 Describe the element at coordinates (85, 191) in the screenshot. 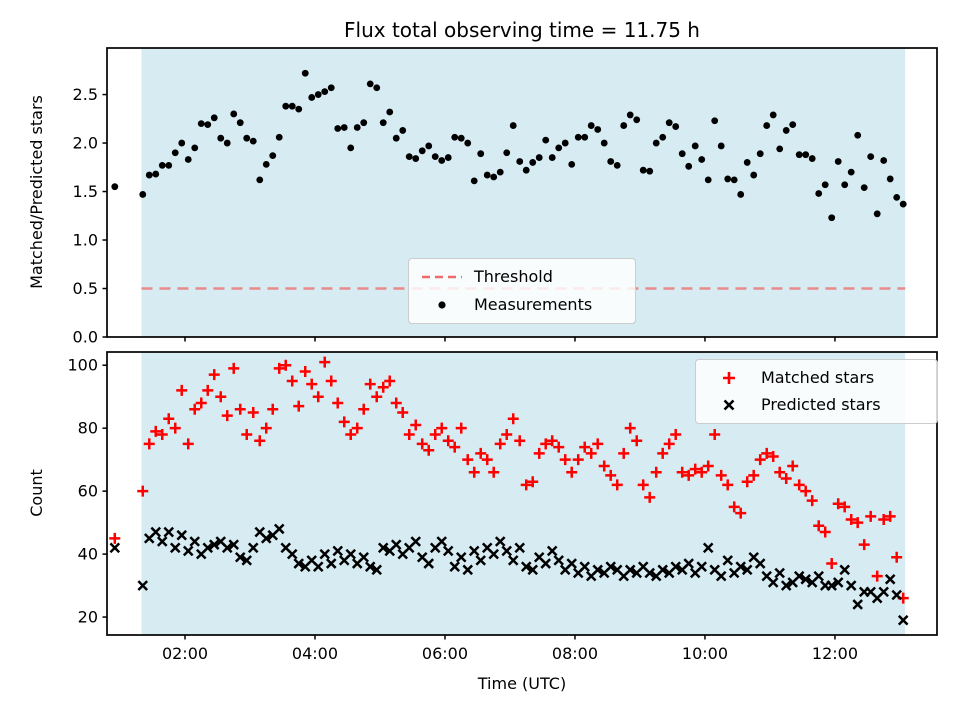

I see `y-tick-label: 1.5` at that location.